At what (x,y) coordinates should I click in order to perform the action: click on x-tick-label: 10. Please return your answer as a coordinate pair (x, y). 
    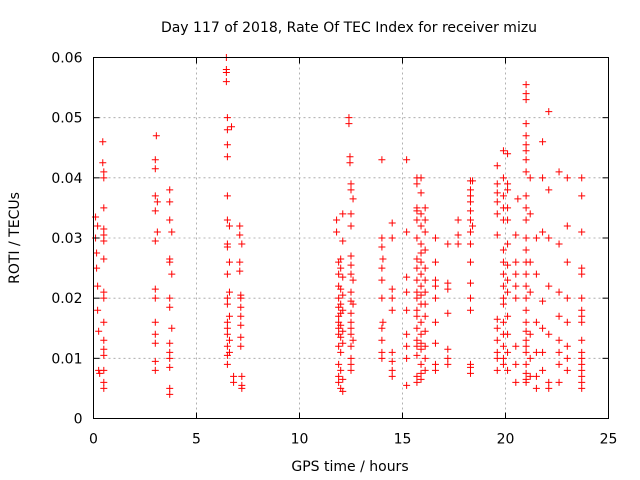
    Looking at the image, I should click on (300, 440).